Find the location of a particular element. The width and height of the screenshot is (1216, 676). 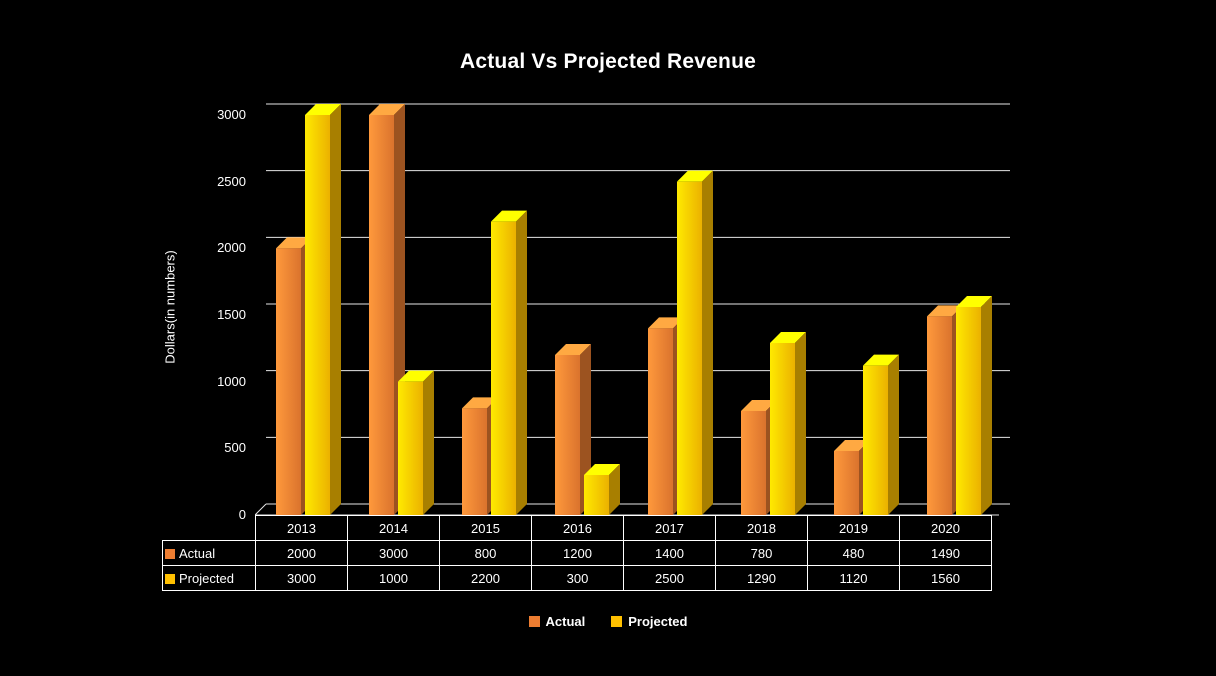

y-tick-label: 2000 is located at coordinates (231, 248).